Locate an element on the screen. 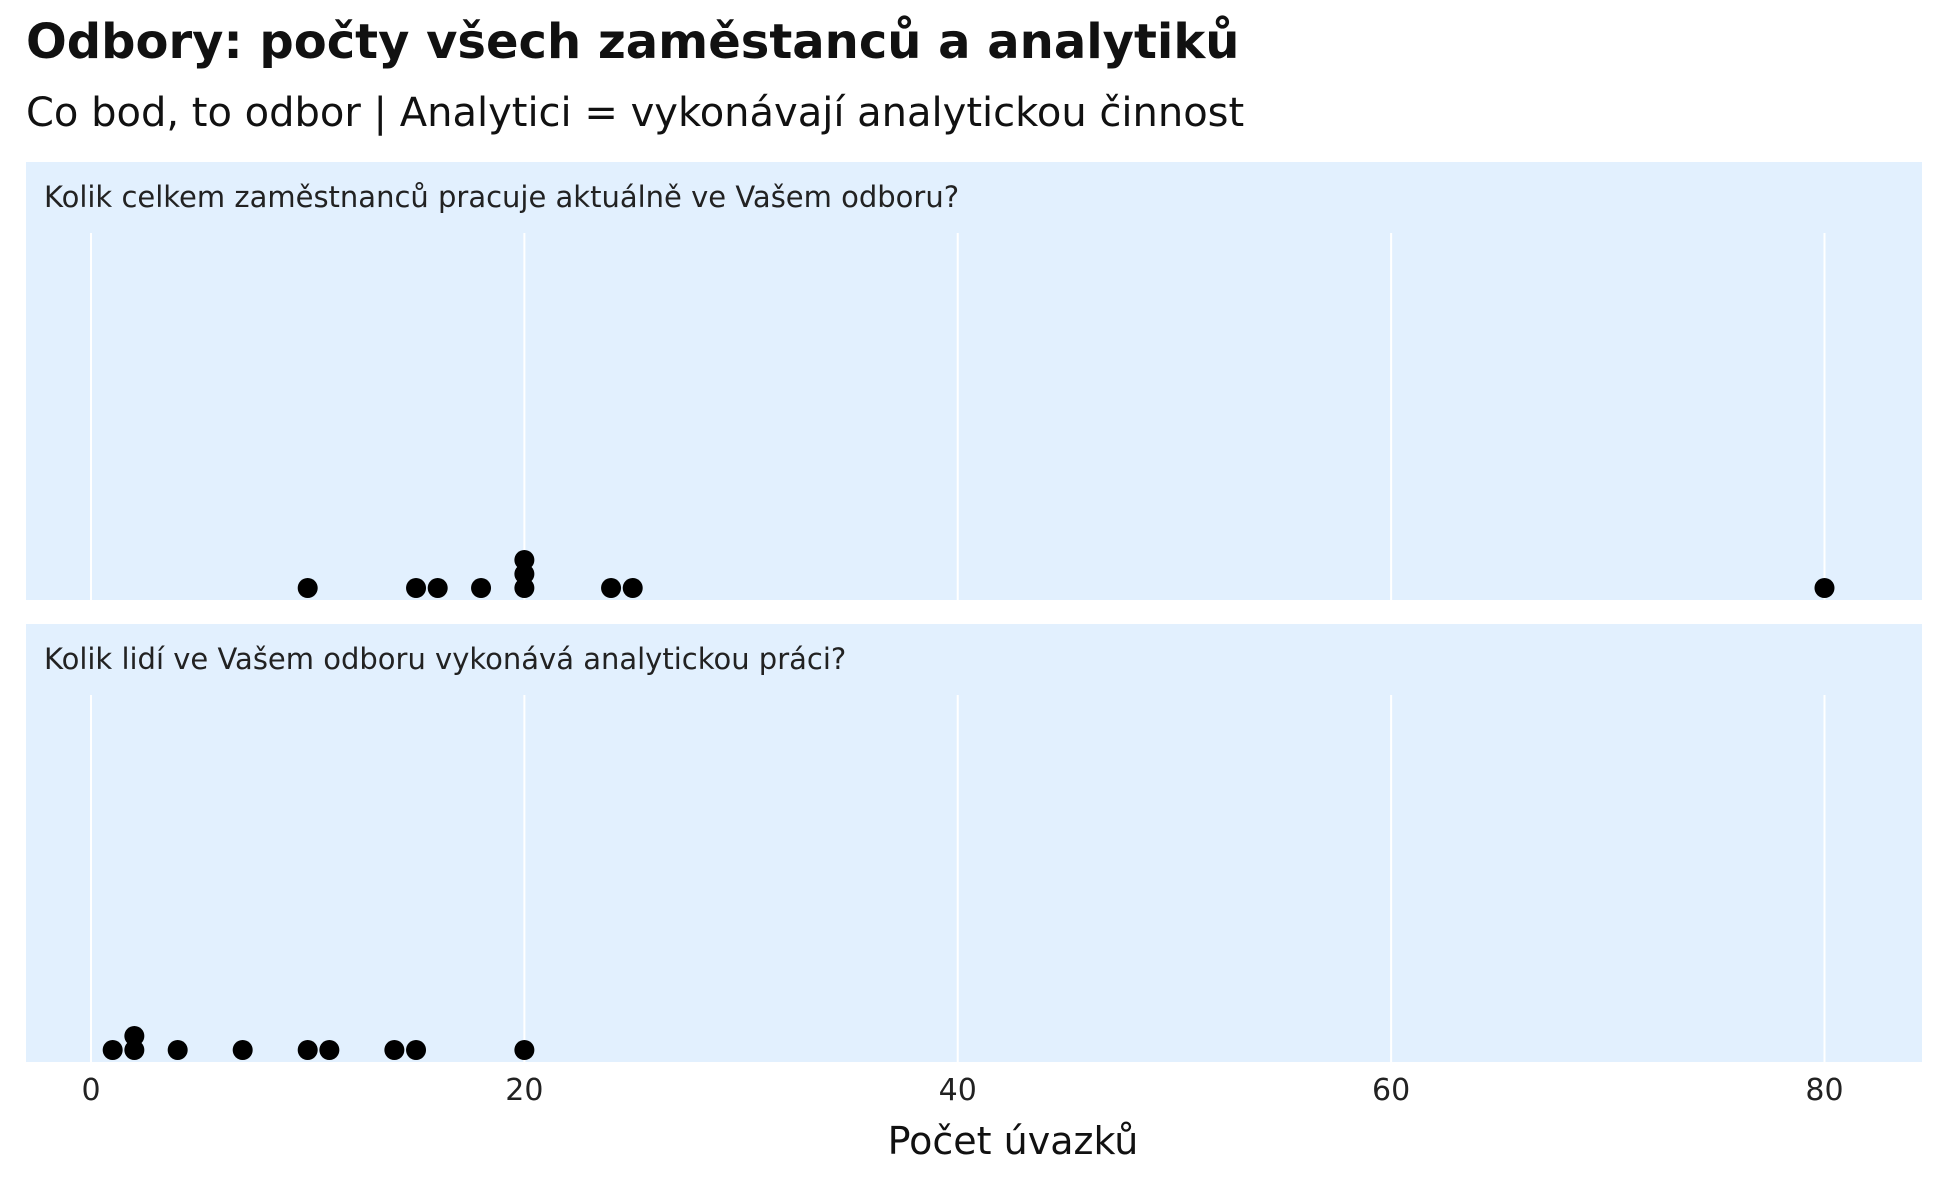 Image resolution: width=1948 pixels, height=1181 pixels. x-axis: 0 20 40 60 80 is located at coordinates (962, 1090).